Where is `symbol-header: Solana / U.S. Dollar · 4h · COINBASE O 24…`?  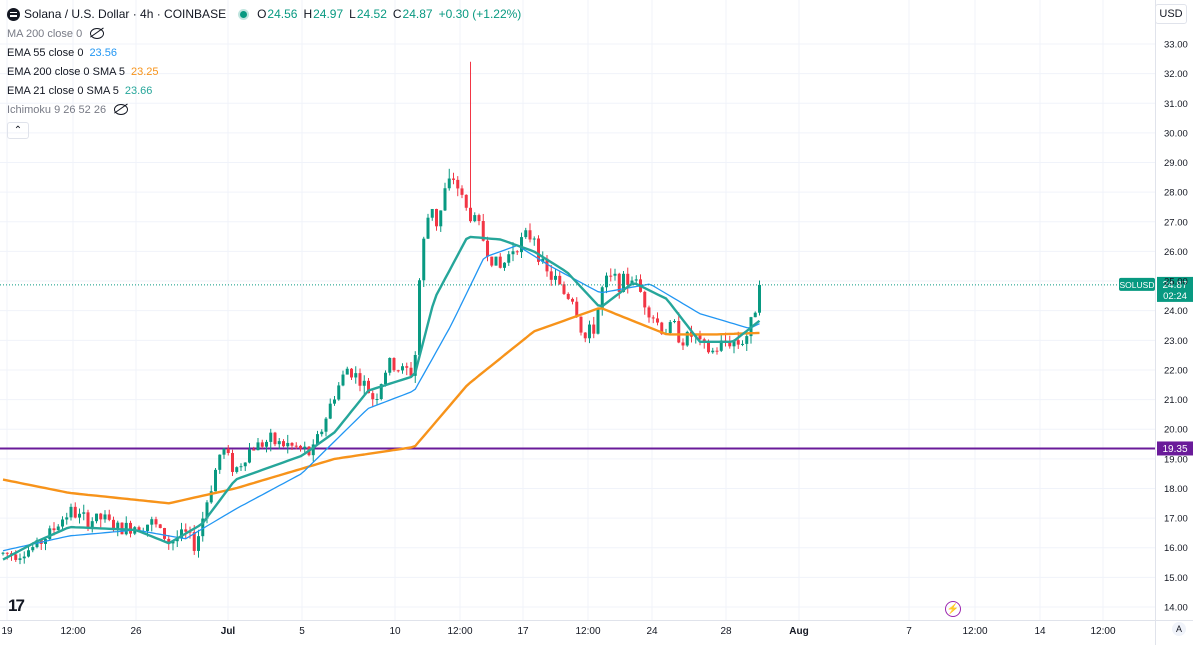
symbol-header: Solana / U.S. Dollar · 4h · COINBASE O 24… is located at coordinates (267, 14).